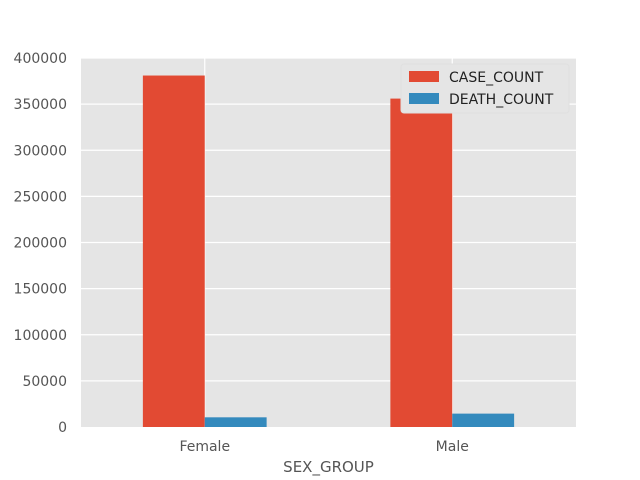 This screenshot has height=480, width=640. Describe the element at coordinates (40, 197) in the screenshot. I see `y-tick-label: 250000` at that location.